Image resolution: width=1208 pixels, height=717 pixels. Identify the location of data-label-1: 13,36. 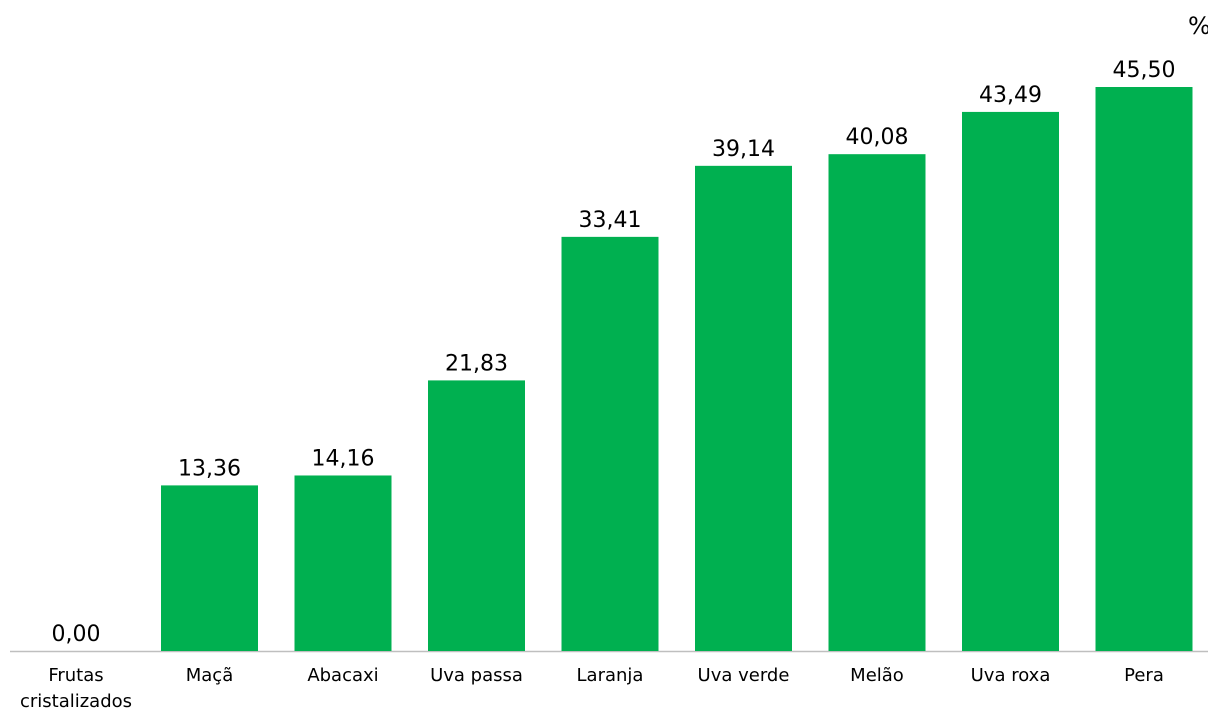
(209, 468).